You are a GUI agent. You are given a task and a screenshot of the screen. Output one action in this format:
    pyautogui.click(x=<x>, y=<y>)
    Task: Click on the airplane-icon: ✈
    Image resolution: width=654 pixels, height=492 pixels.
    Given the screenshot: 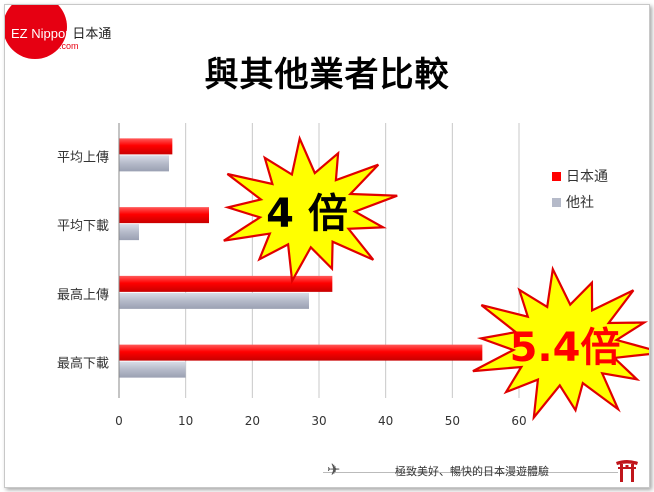 What is the action you would take?
    pyautogui.click(x=334, y=469)
    